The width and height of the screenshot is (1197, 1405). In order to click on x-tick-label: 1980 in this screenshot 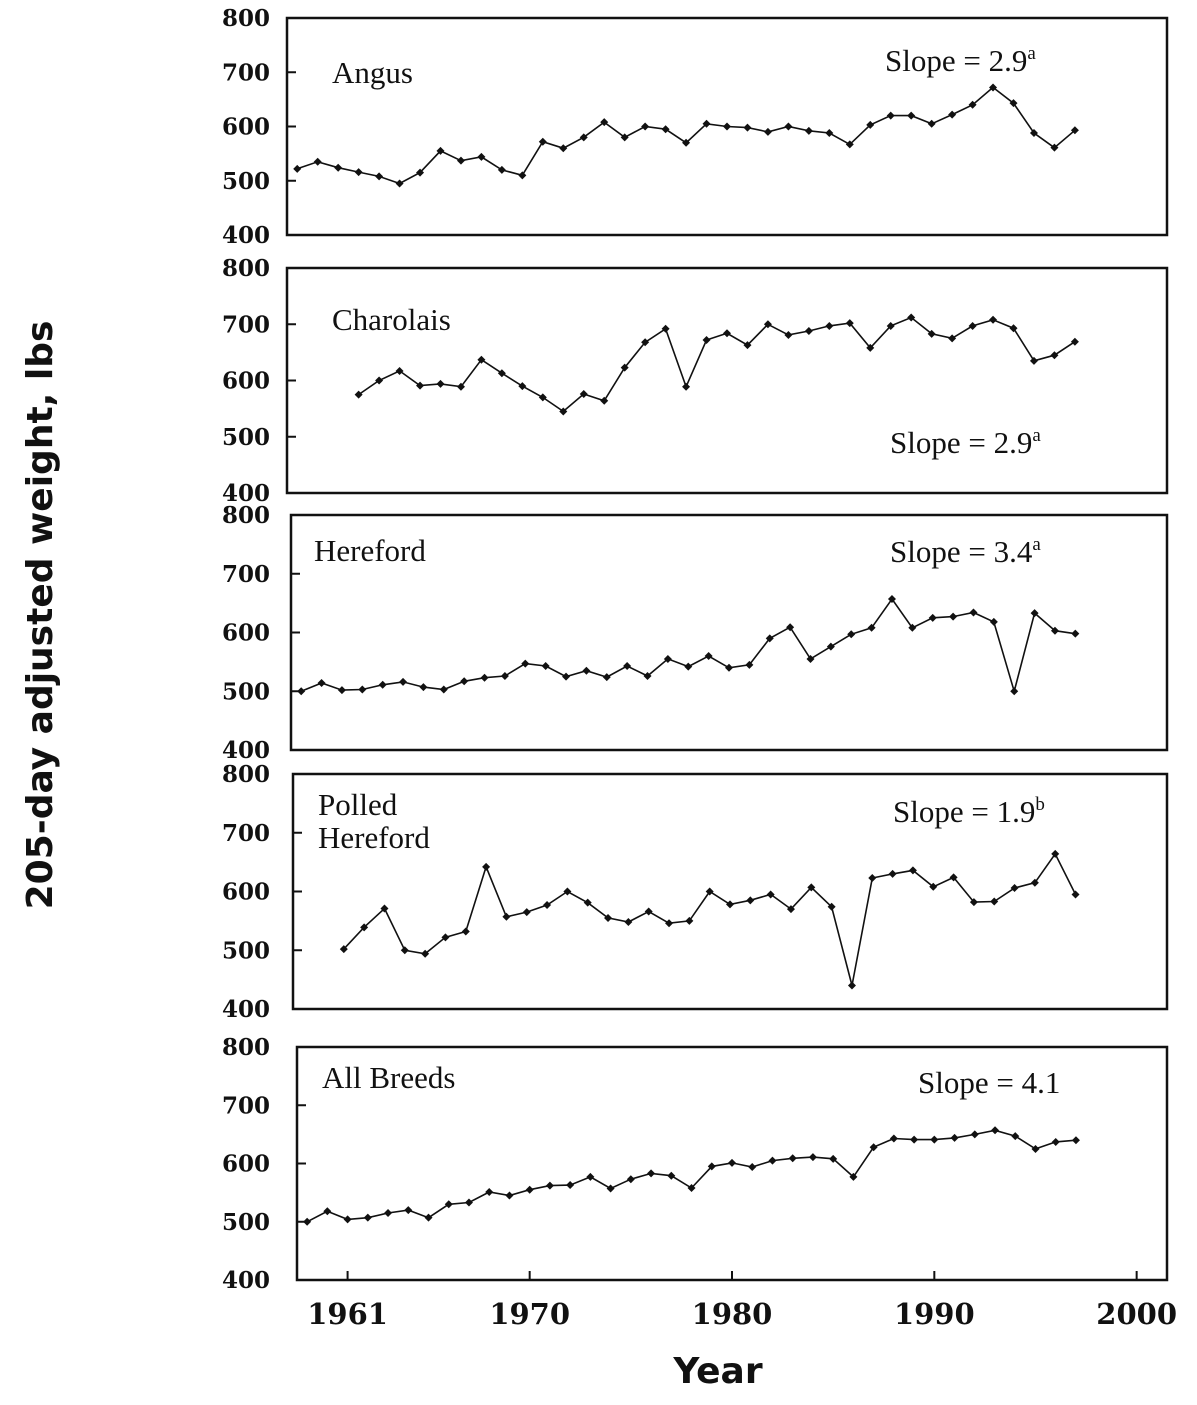, I will do `click(732, 1314)`.